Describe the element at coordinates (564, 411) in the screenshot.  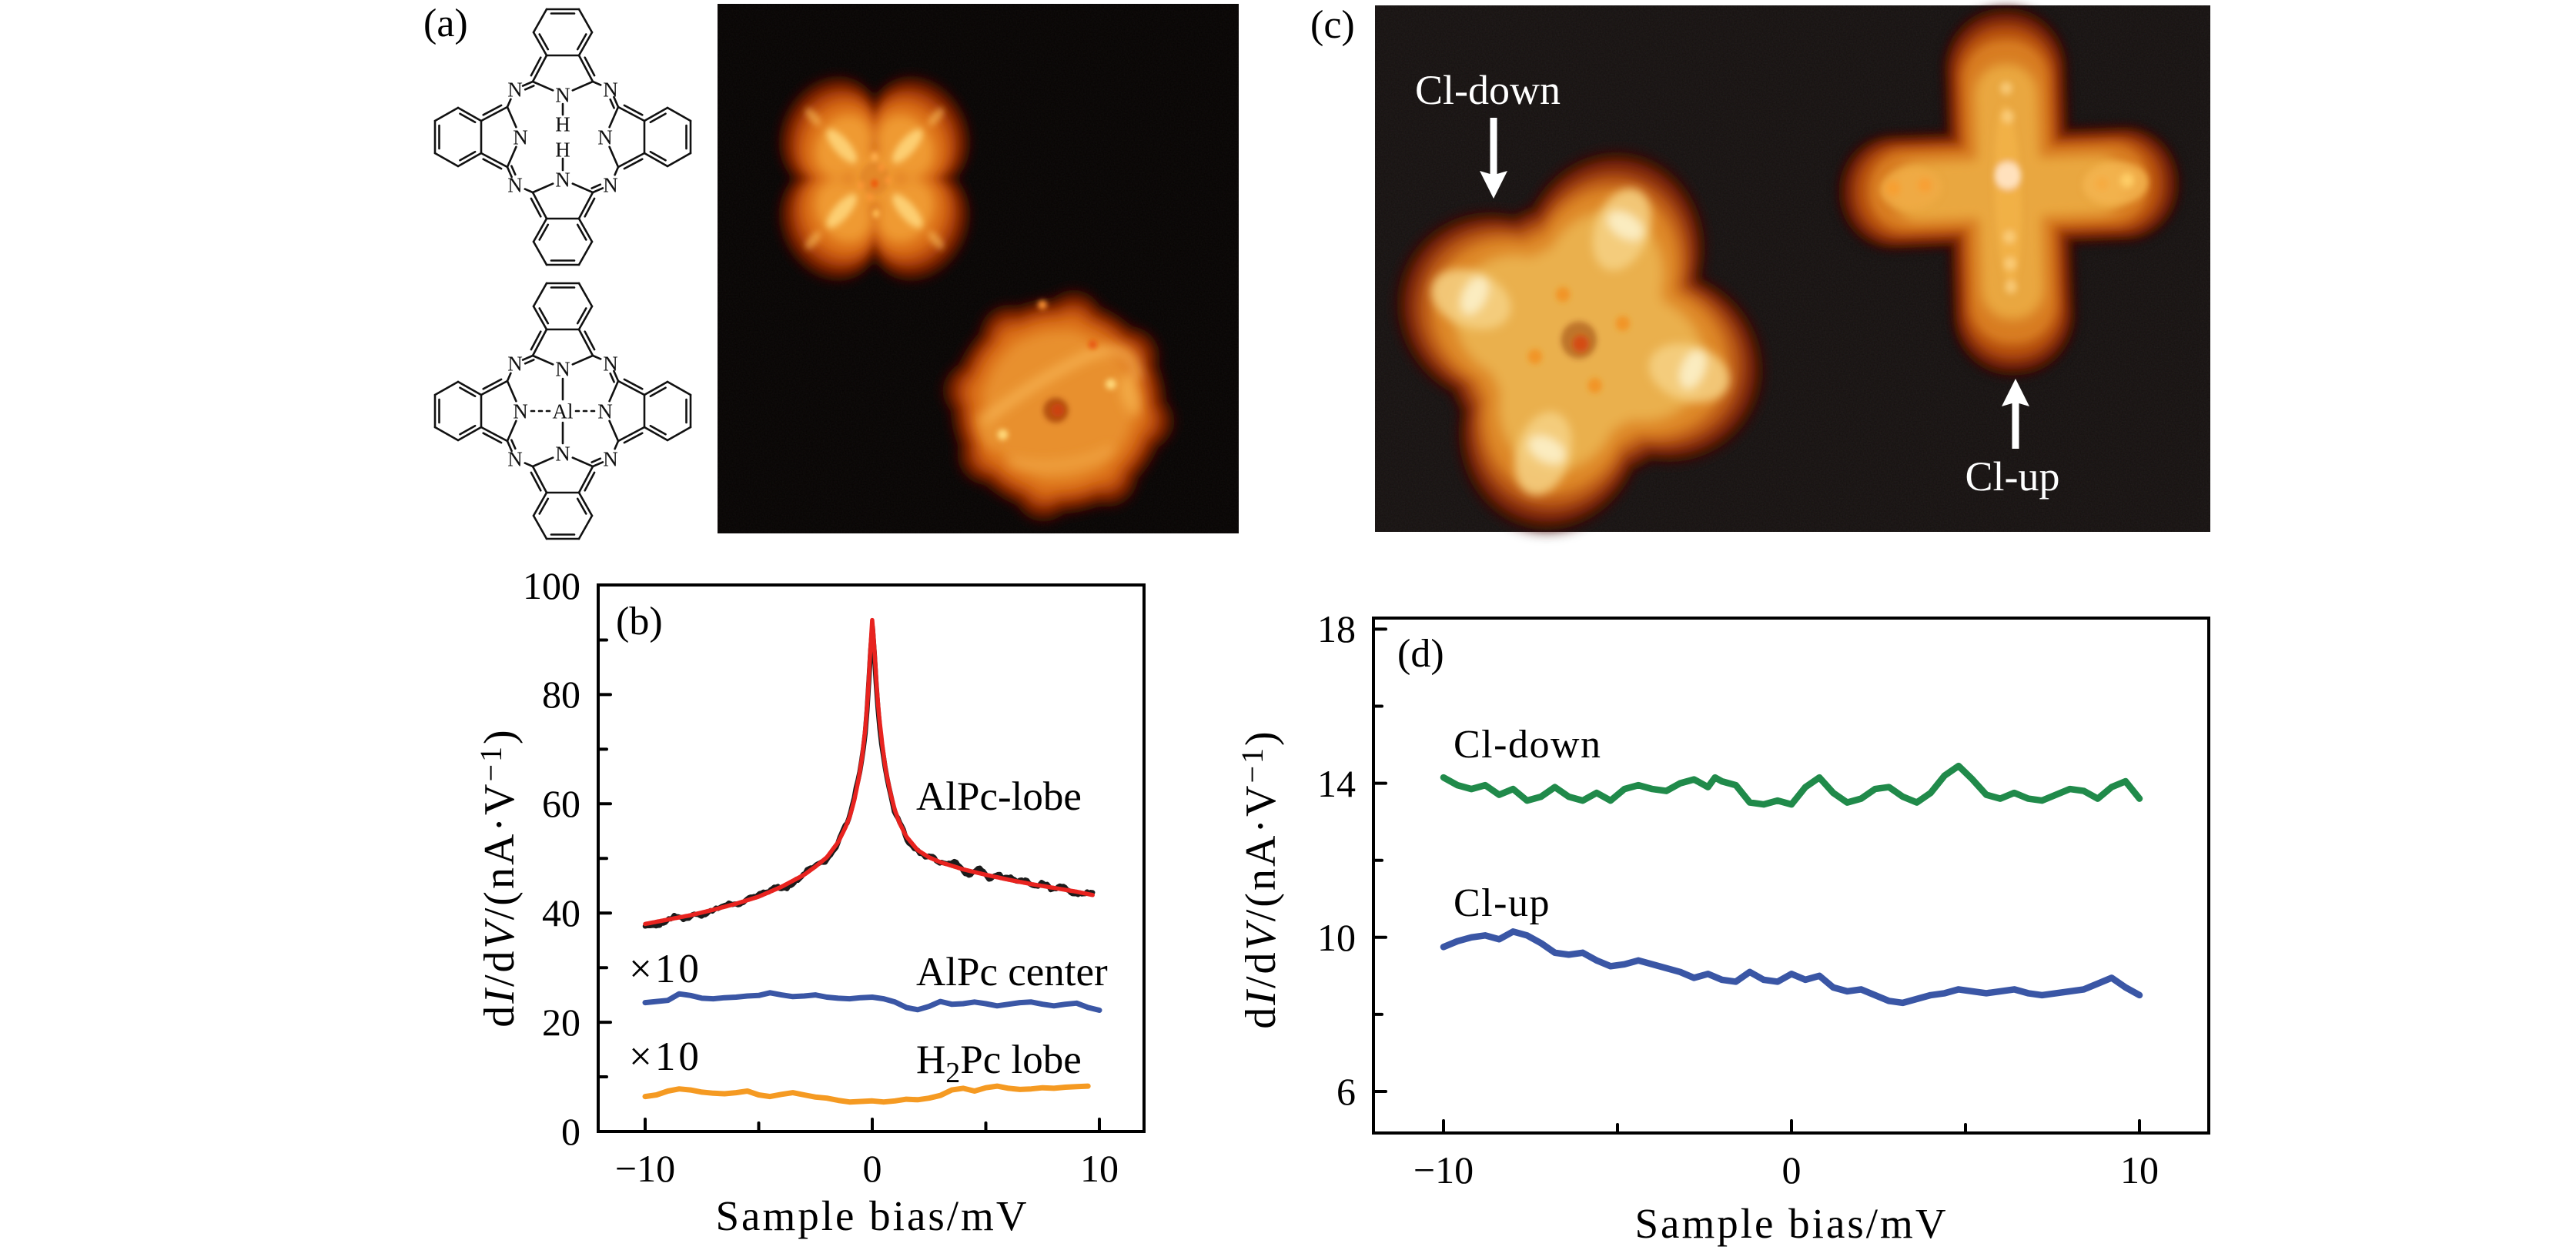
I see `svg-text: Al` at that location.